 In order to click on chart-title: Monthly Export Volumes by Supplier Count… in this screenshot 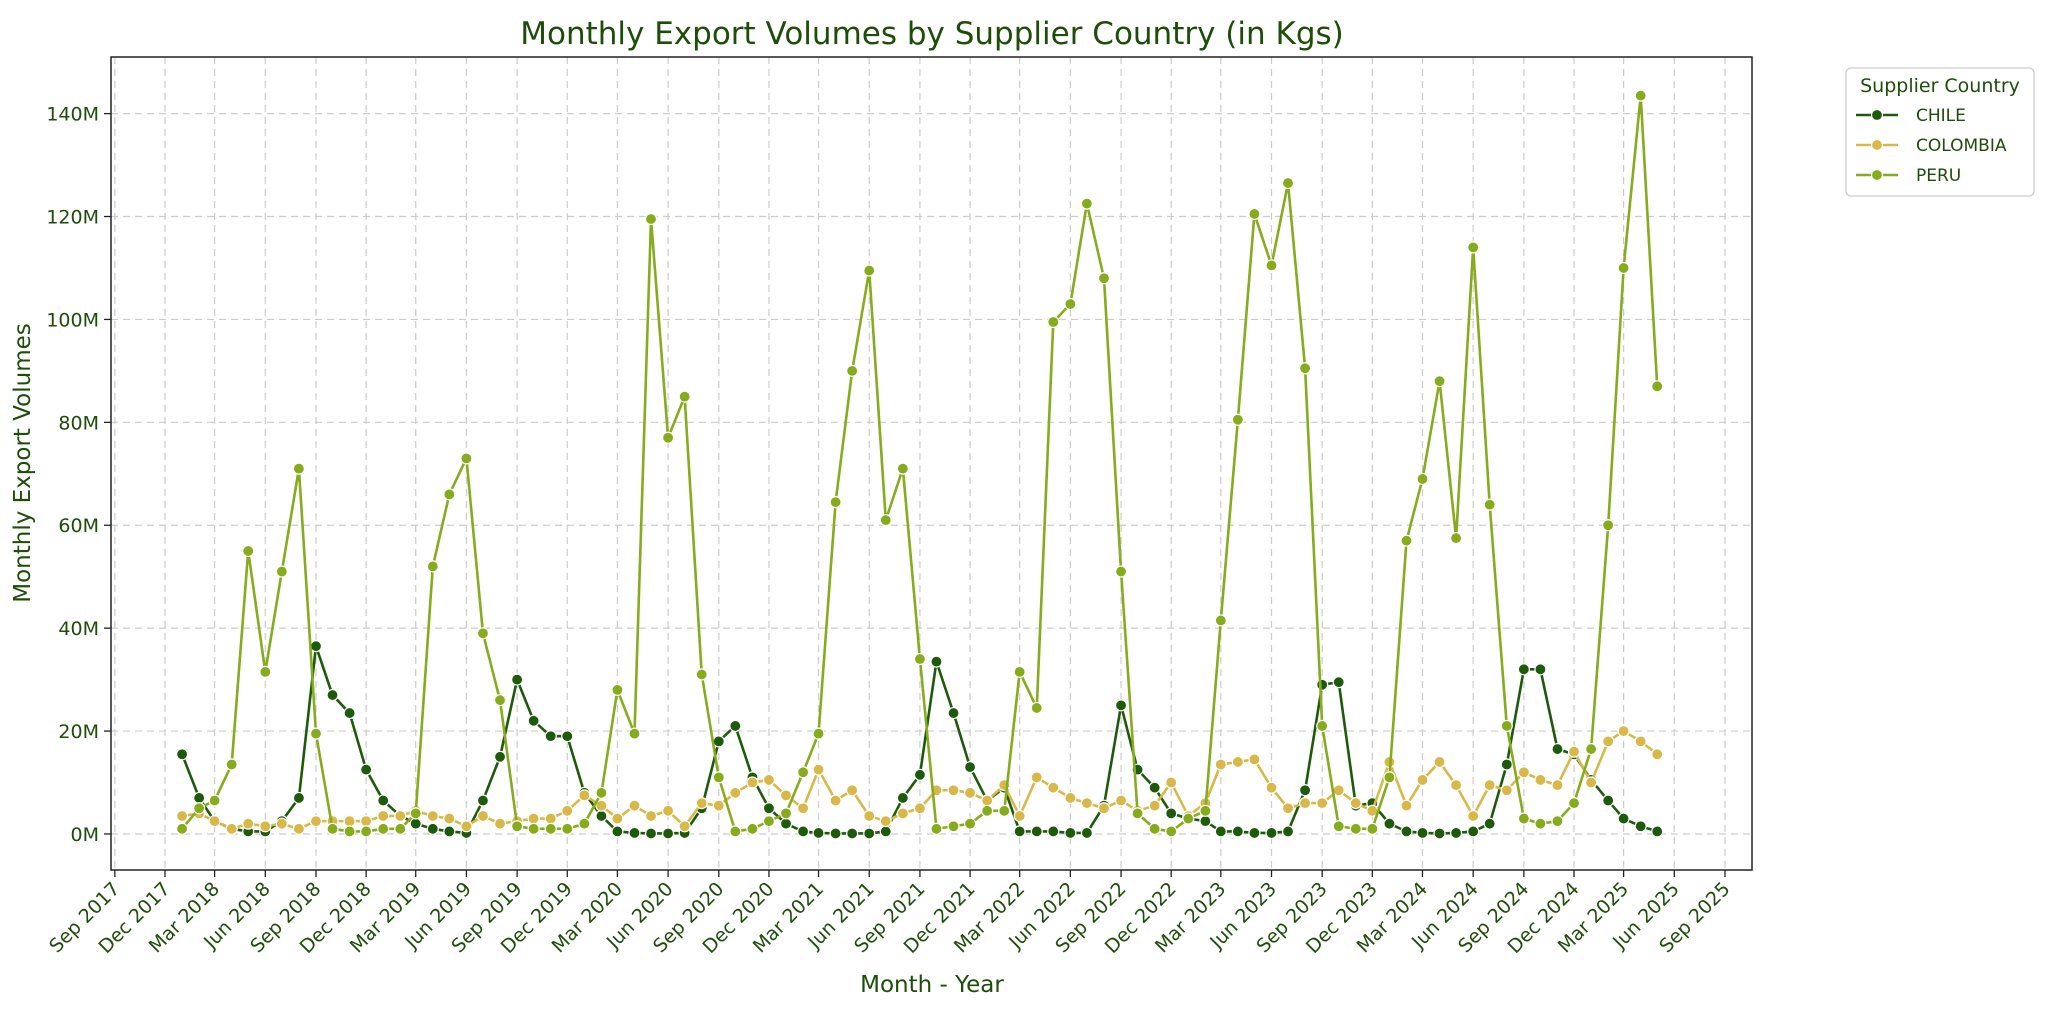, I will do `click(932, 34)`.